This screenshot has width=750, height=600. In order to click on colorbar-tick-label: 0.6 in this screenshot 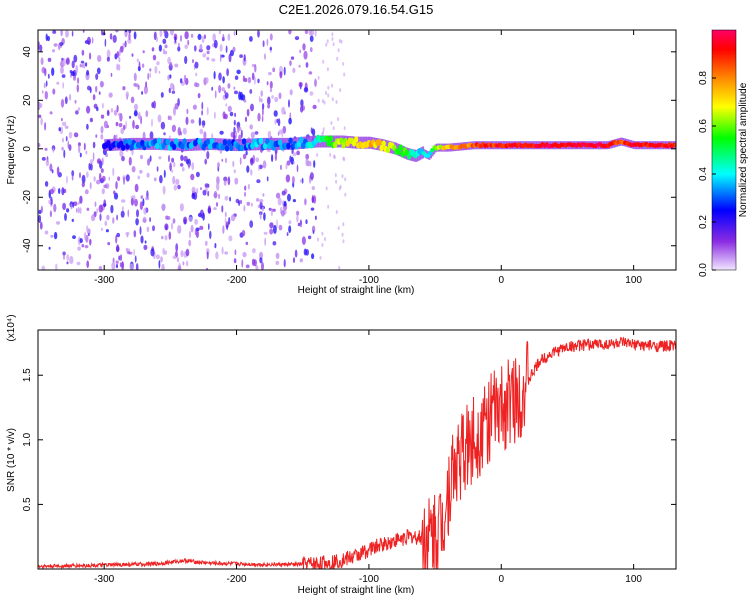, I will do `click(703, 126)`.